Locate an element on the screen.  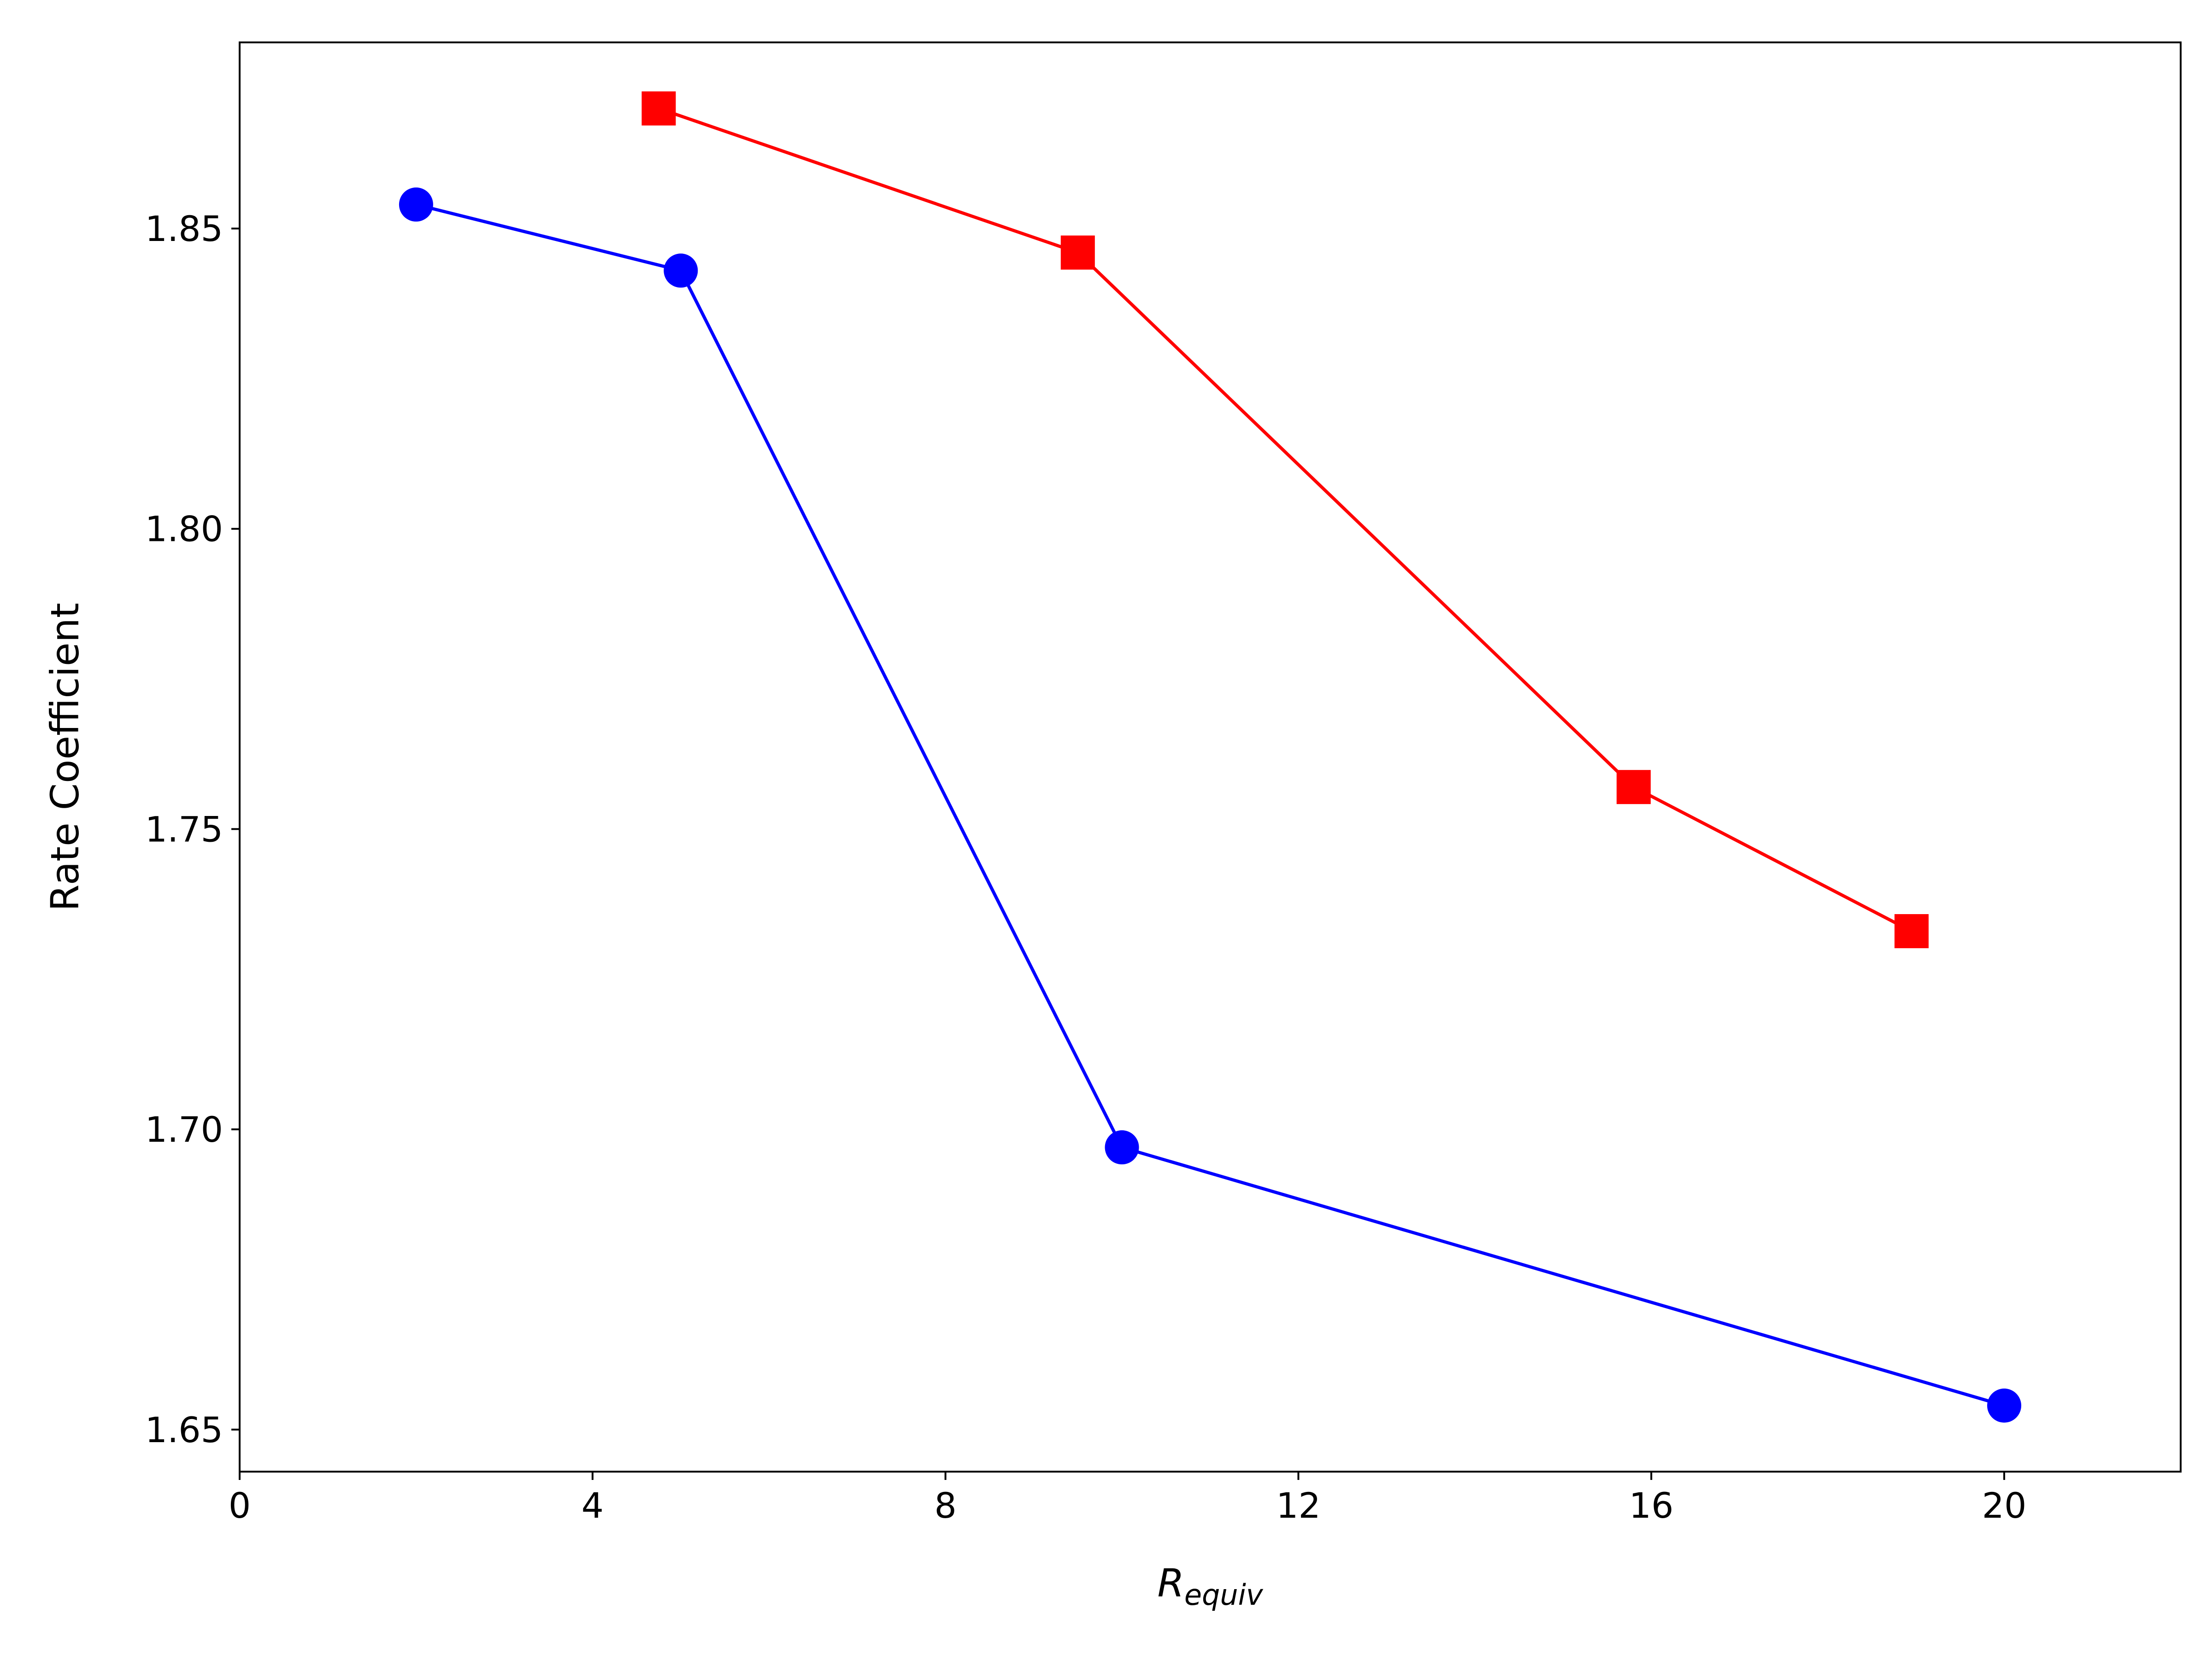
x-tick-label: 8 is located at coordinates (945, 1505).